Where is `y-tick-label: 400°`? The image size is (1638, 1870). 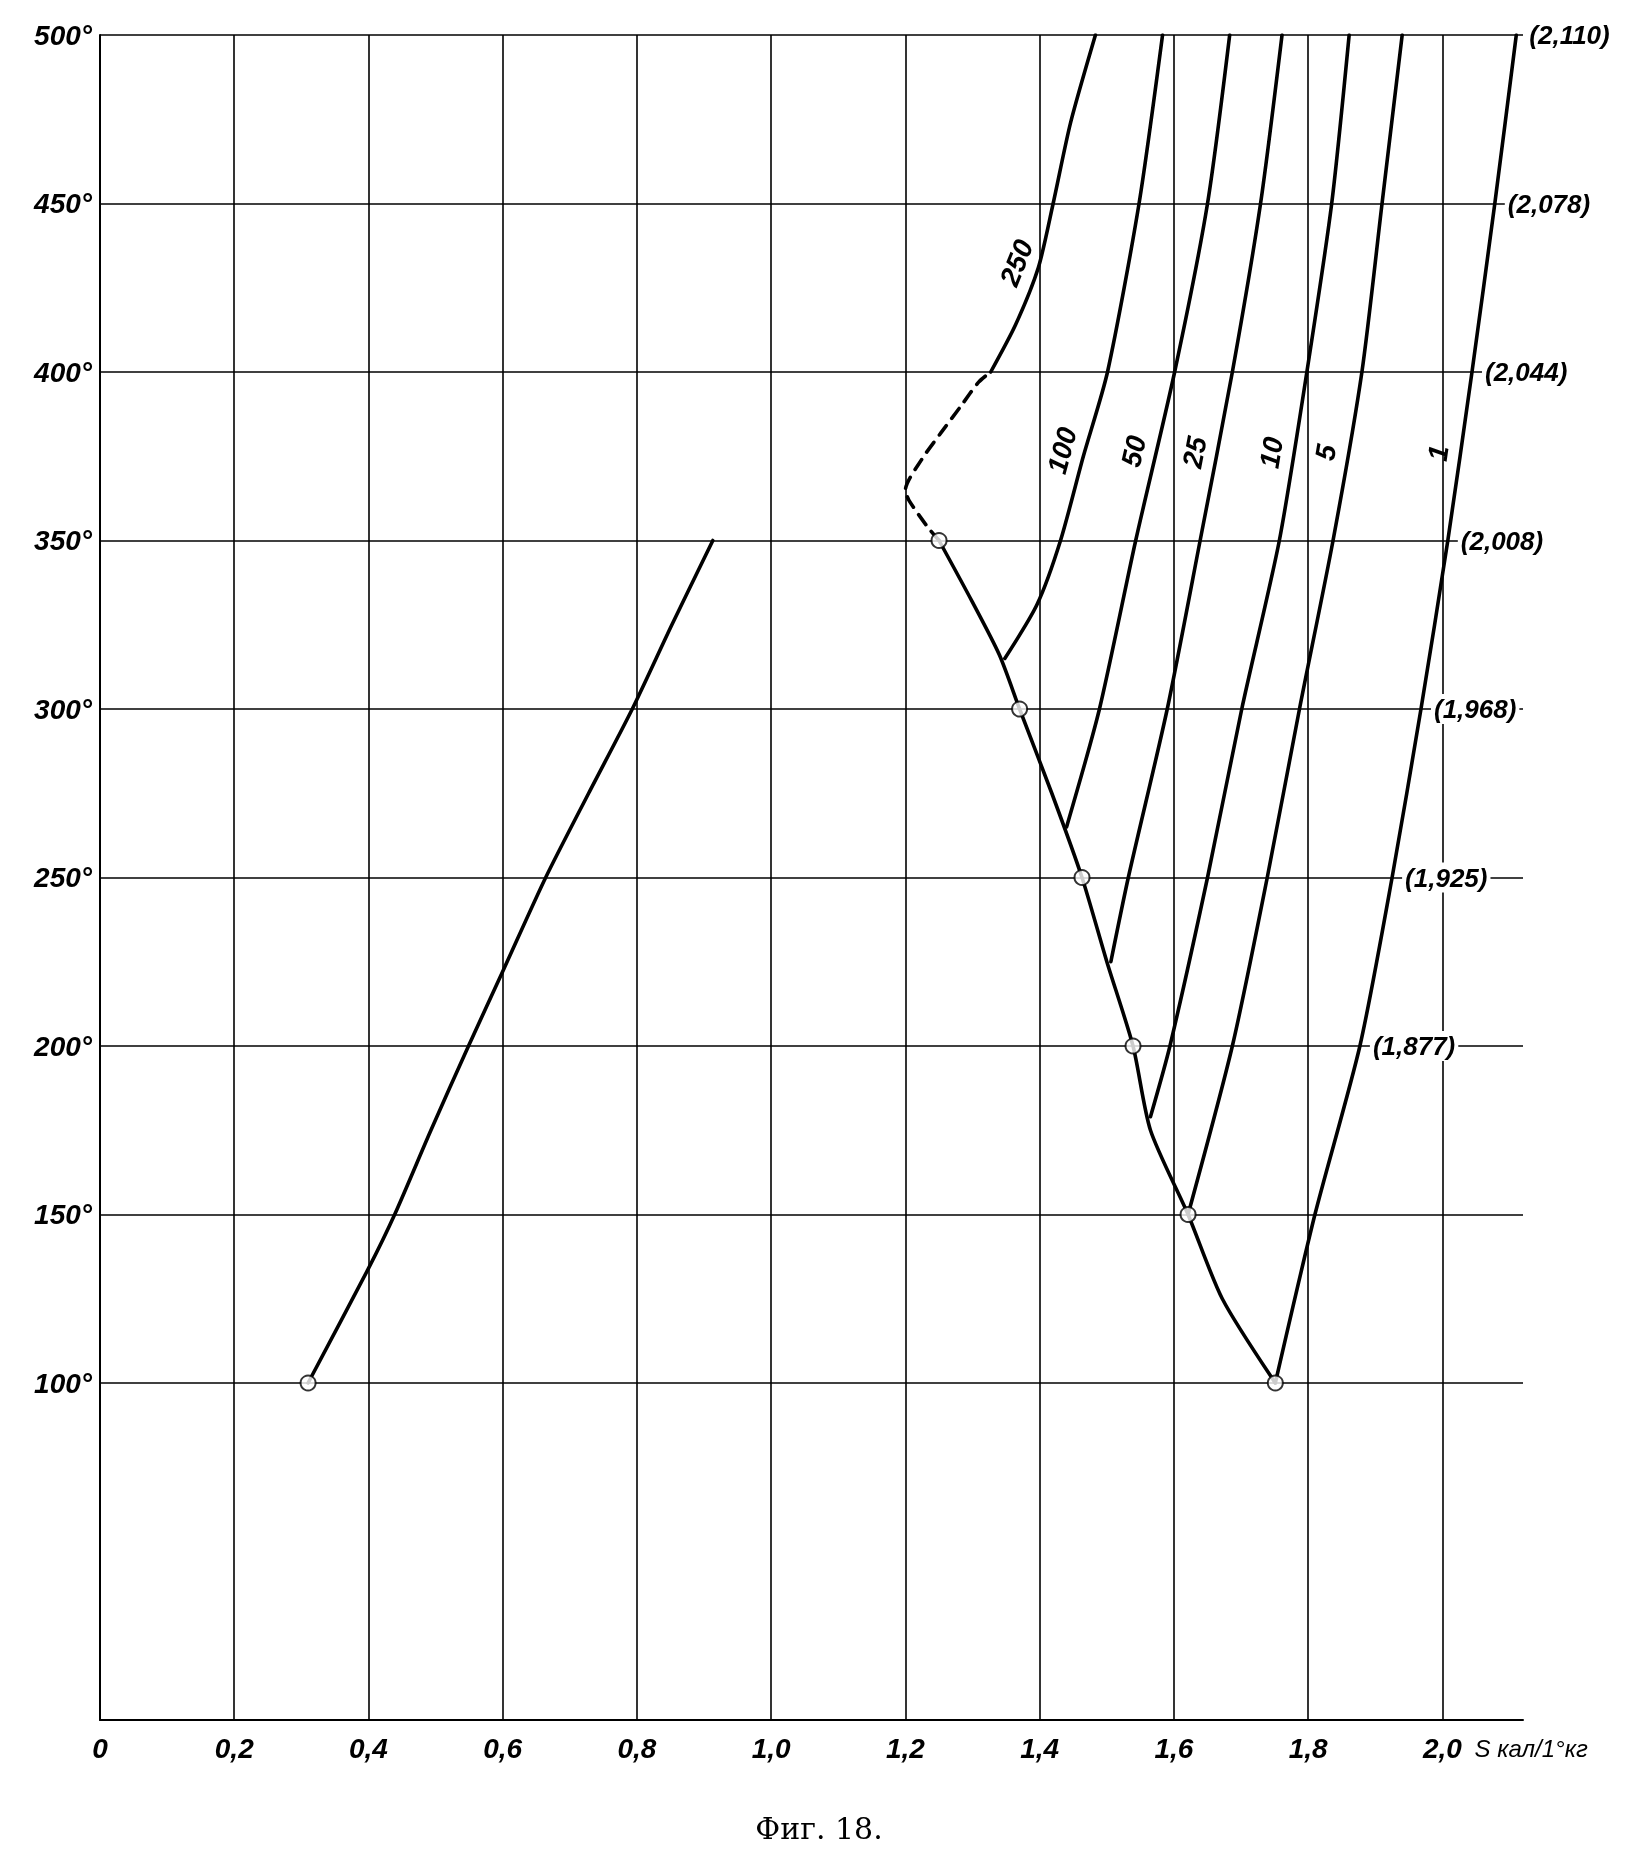
y-tick-label: 400° is located at coordinates (63, 372).